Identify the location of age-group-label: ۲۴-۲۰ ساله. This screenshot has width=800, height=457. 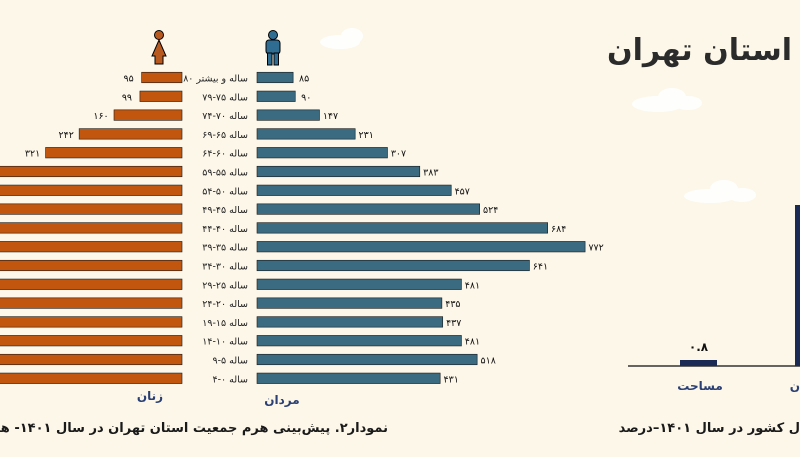
(225, 304).